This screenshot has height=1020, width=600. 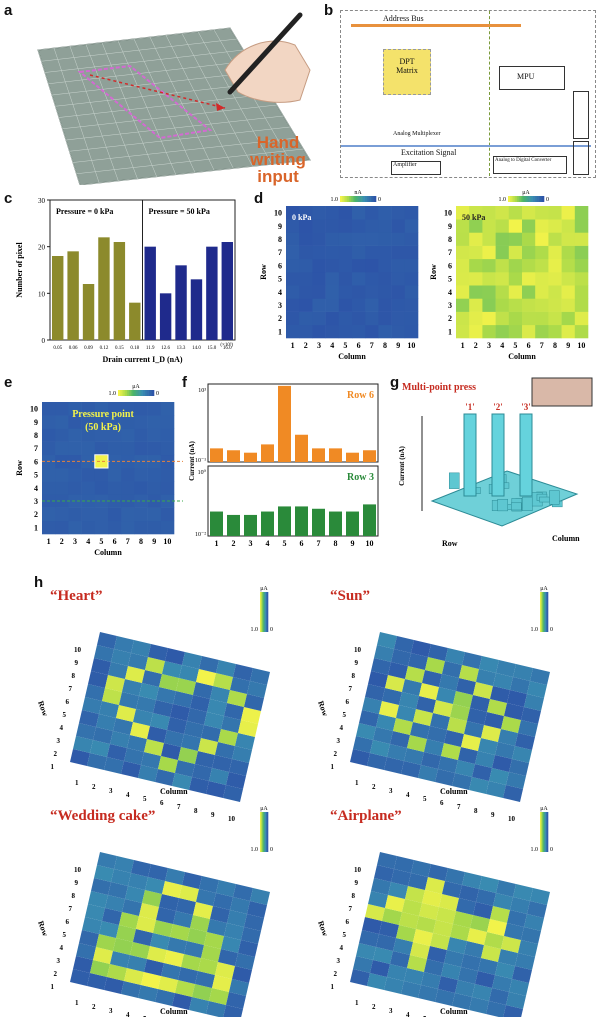 What do you see at coordinates (145, 102) in the screenshot?
I see `highlight-region` at bounding box center [145, 102].